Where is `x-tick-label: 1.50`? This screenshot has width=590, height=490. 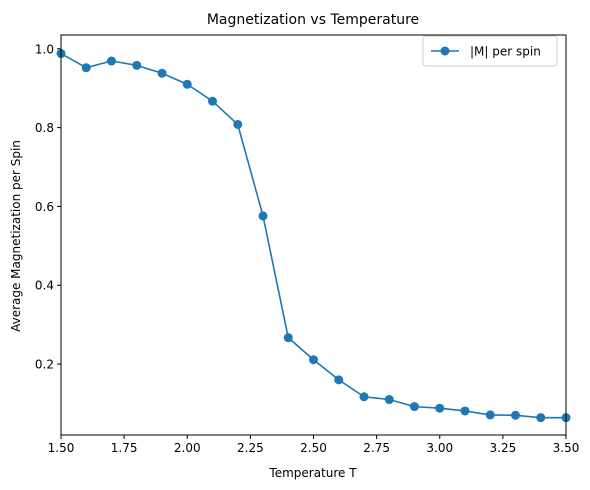 x-tick-label: 1.50 is located at coordinates (61, 448).